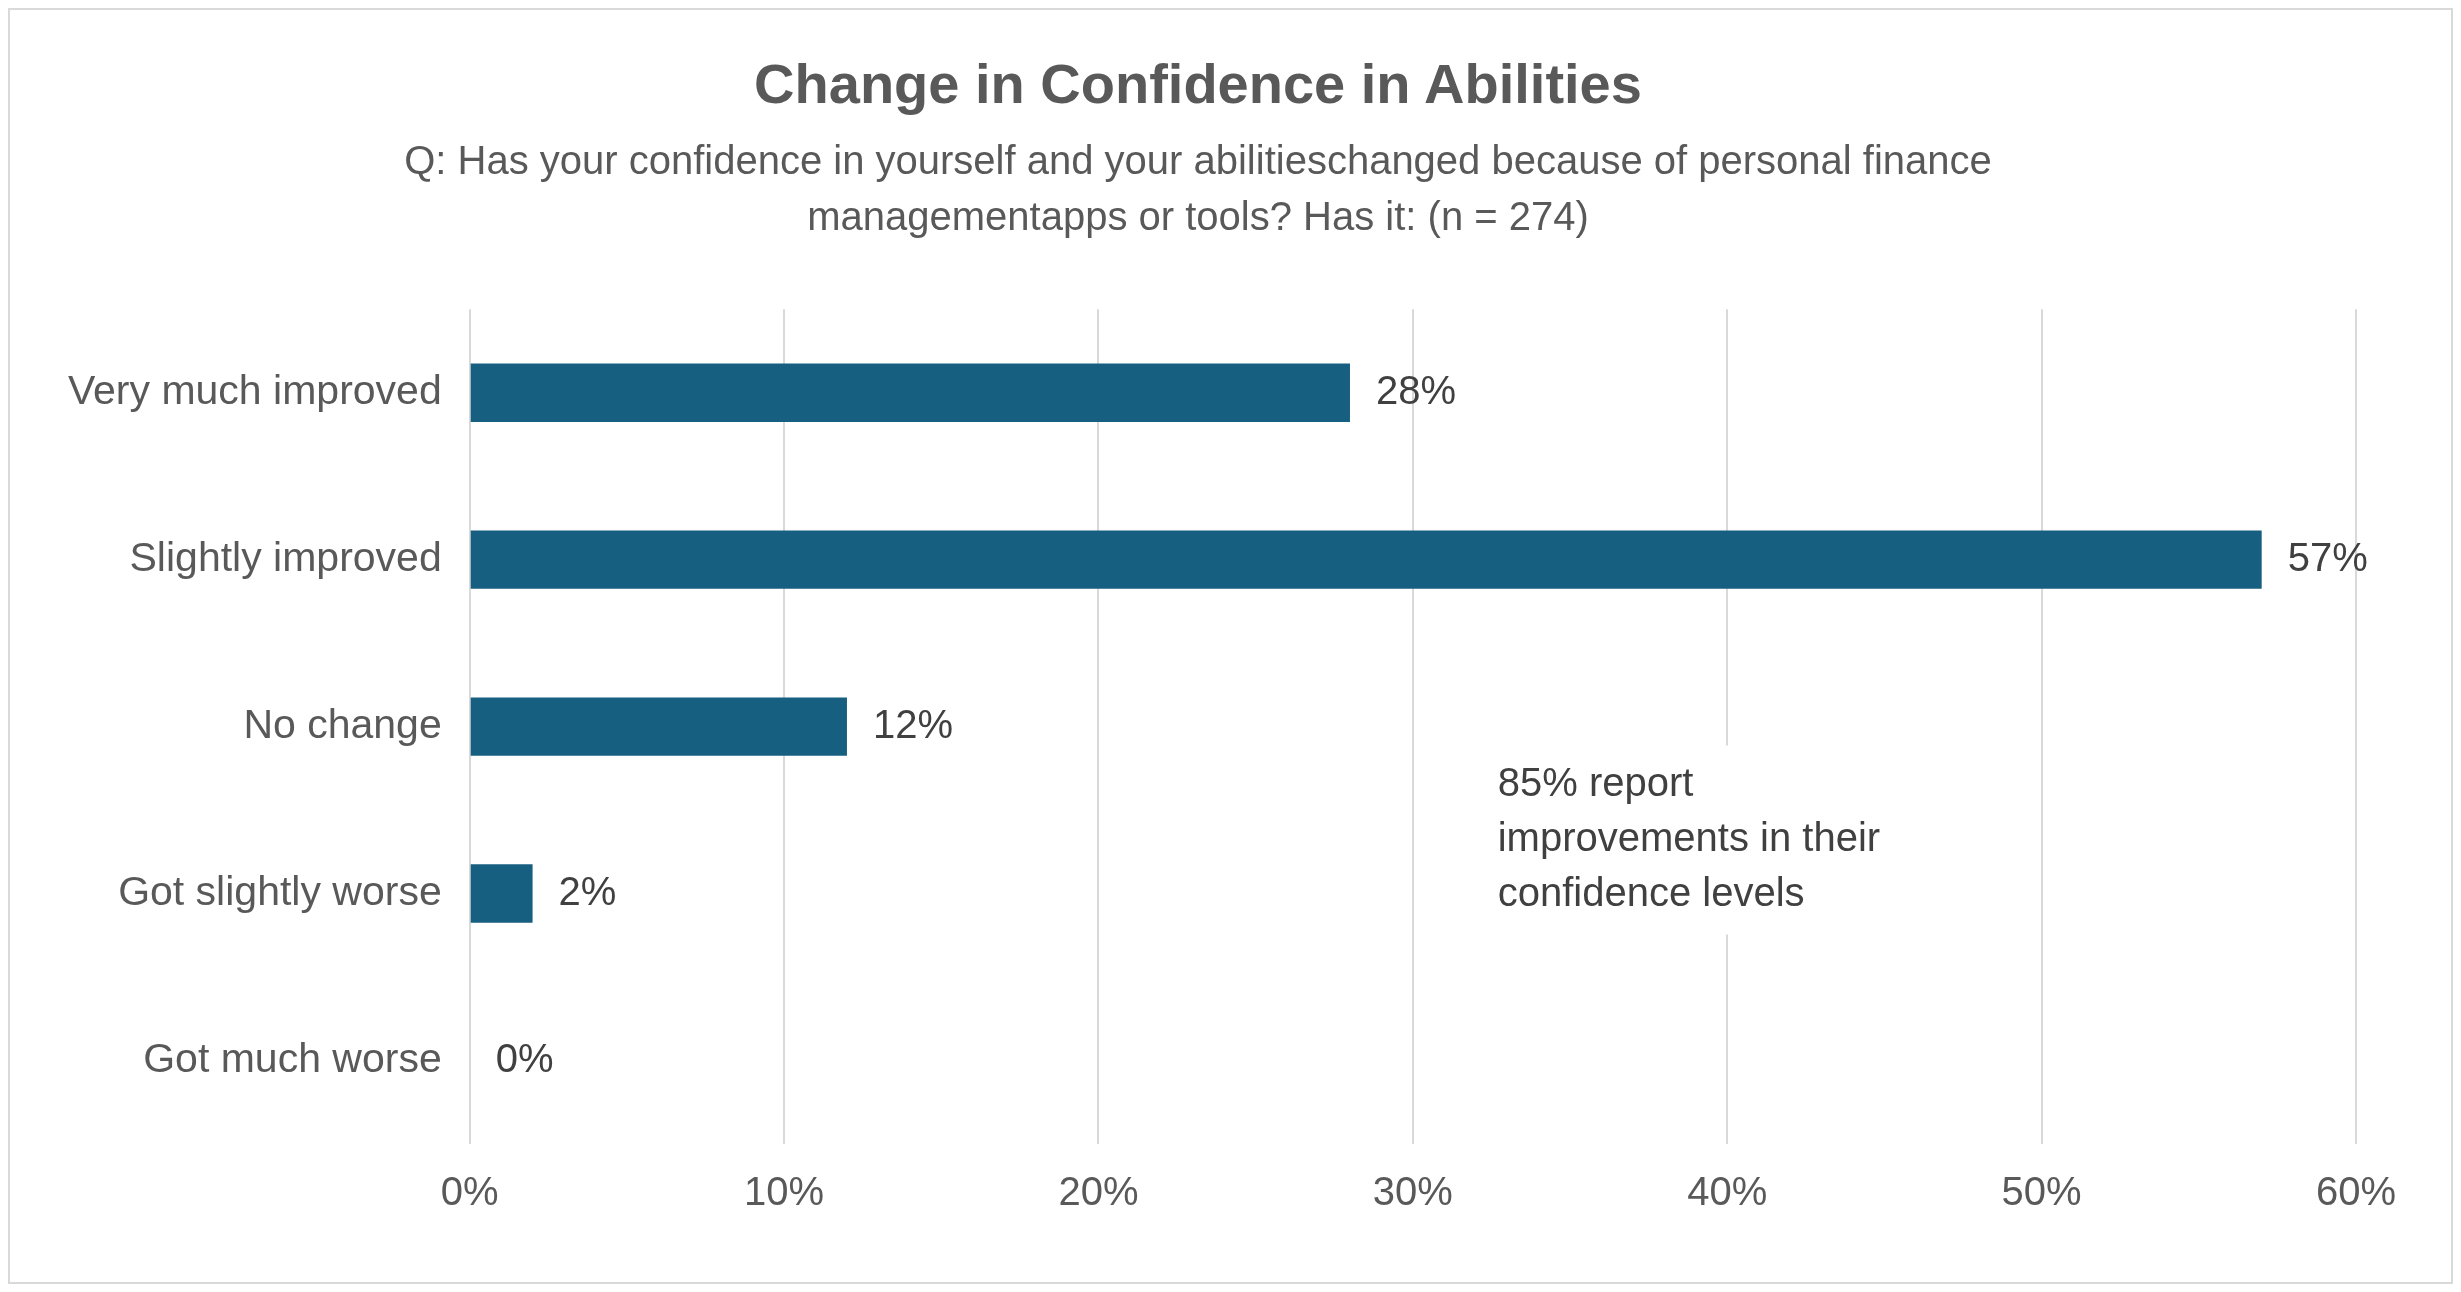  What do you see at coordinates (1098, 1191) in the screenshot?
I see `x-tick-label: 20%` at bounding box center [1098, 1191].